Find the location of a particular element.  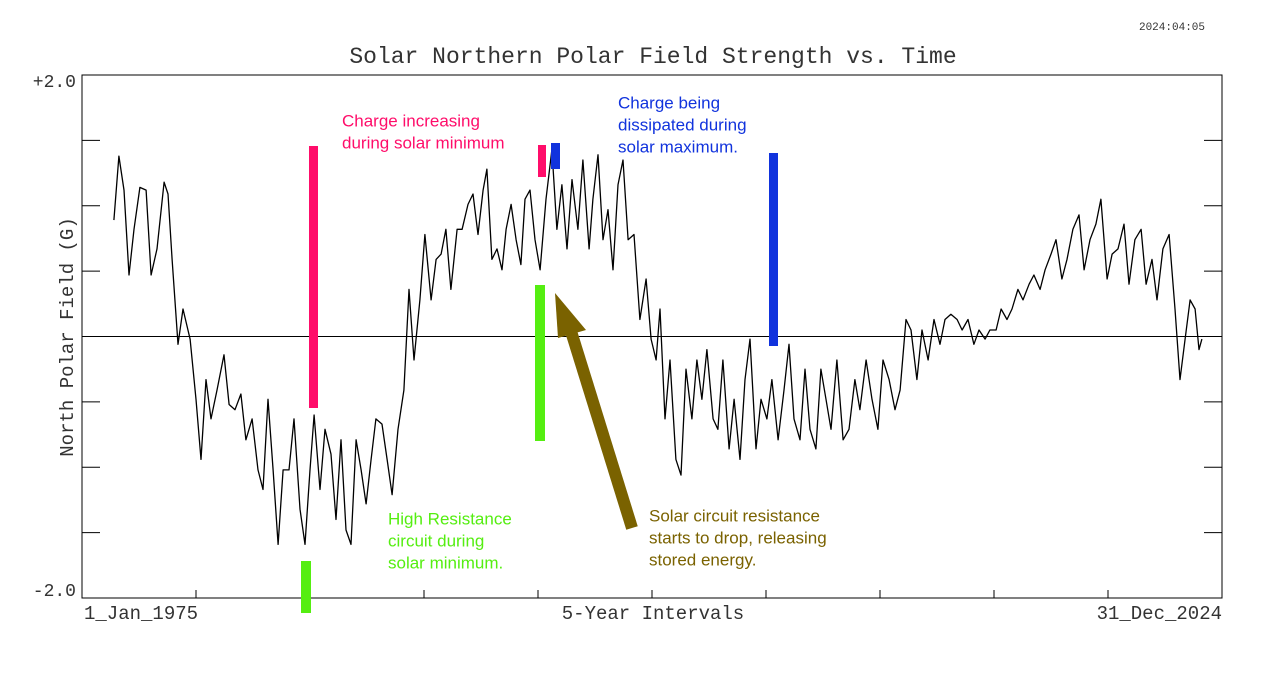

annotation-text: stored energy. is located at coordinates (702, 559).